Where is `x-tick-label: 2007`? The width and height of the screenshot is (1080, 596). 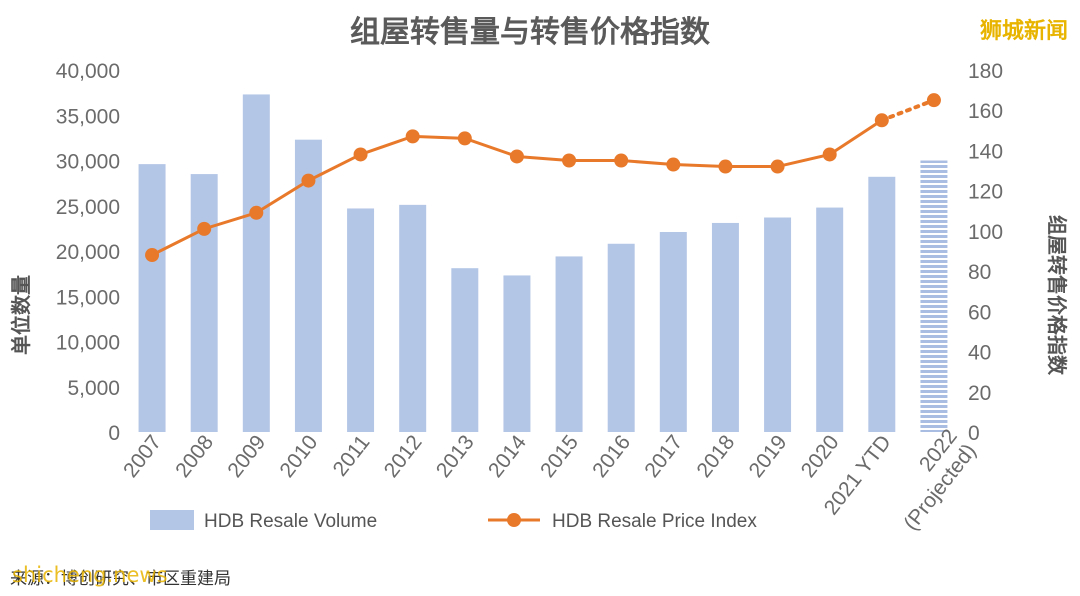
x-tick-label: 2007 is located at coordinates (142, 456).